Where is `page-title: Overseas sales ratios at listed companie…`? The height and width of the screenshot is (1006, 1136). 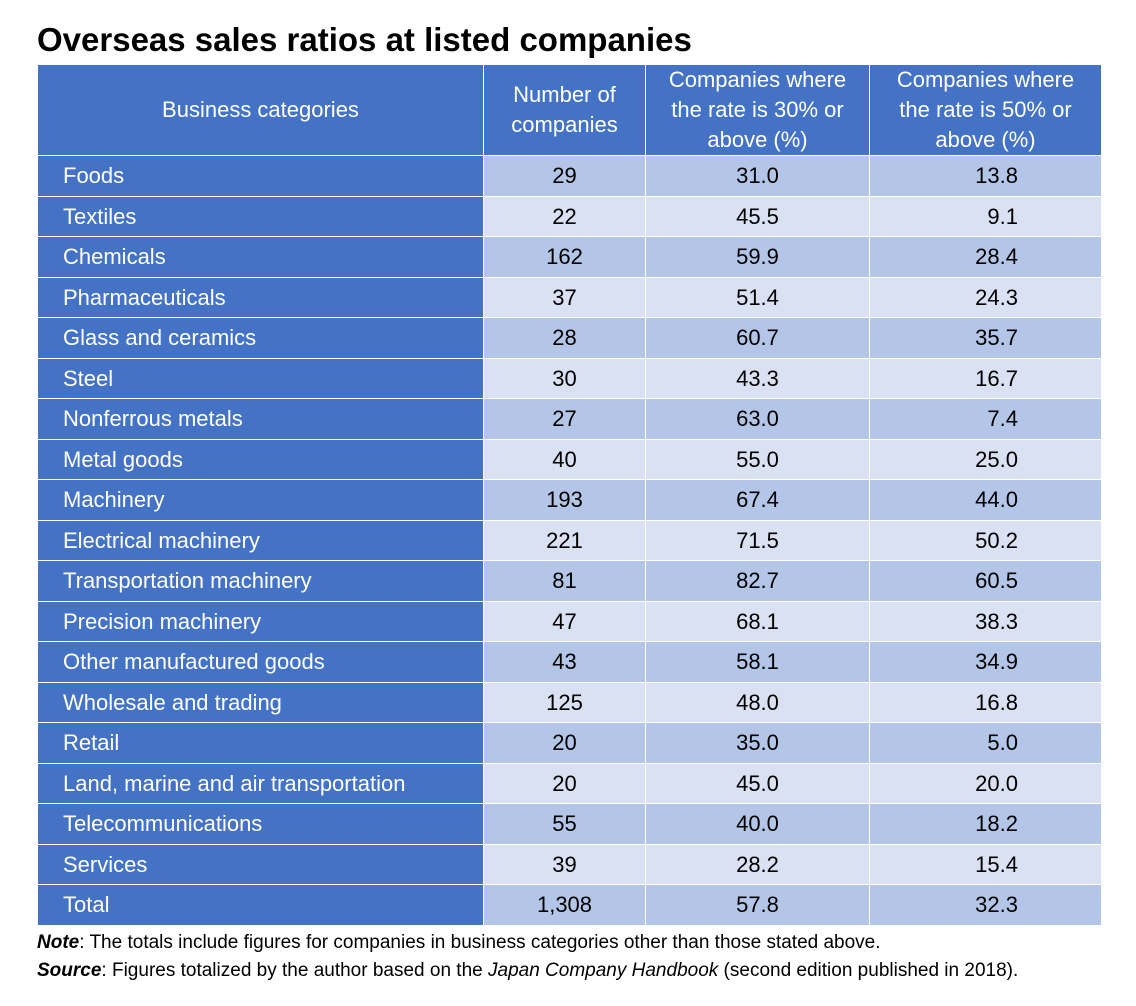
page-title: Overseas sales ratios at listed companie… is located at coordinates (364, 39).